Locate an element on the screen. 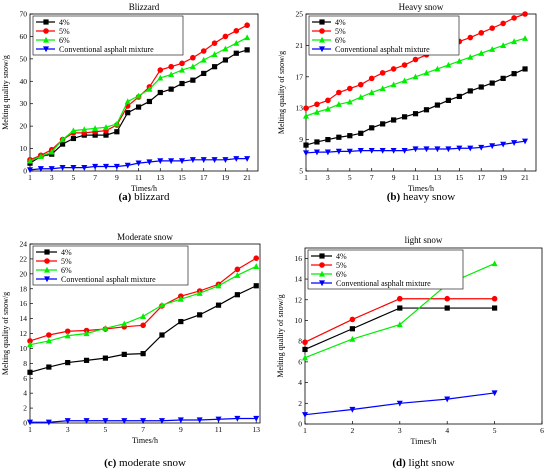 Image resolution: width=550 pixels, height=472 pixels. x-tick-label: 13 is located at coordinates (161, 177).